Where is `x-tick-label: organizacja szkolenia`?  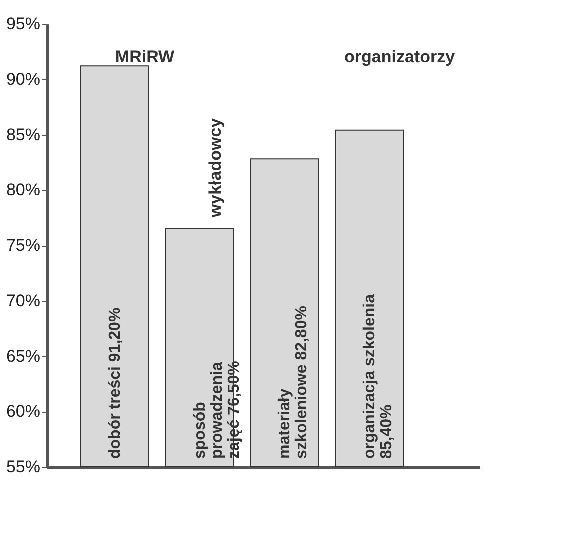
x-tick-label: organizacja szkolenia is located at coordinates (370, 376).